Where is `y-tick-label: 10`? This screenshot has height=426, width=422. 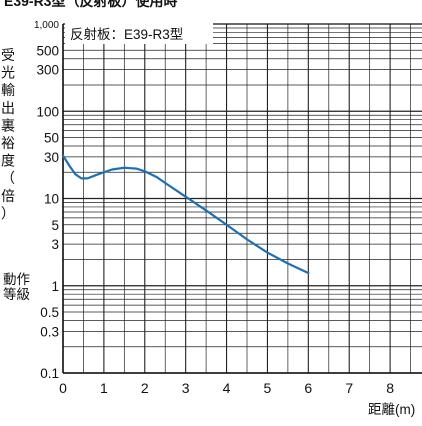 y-tick-label: 10 is located at coordinates (51, 199).